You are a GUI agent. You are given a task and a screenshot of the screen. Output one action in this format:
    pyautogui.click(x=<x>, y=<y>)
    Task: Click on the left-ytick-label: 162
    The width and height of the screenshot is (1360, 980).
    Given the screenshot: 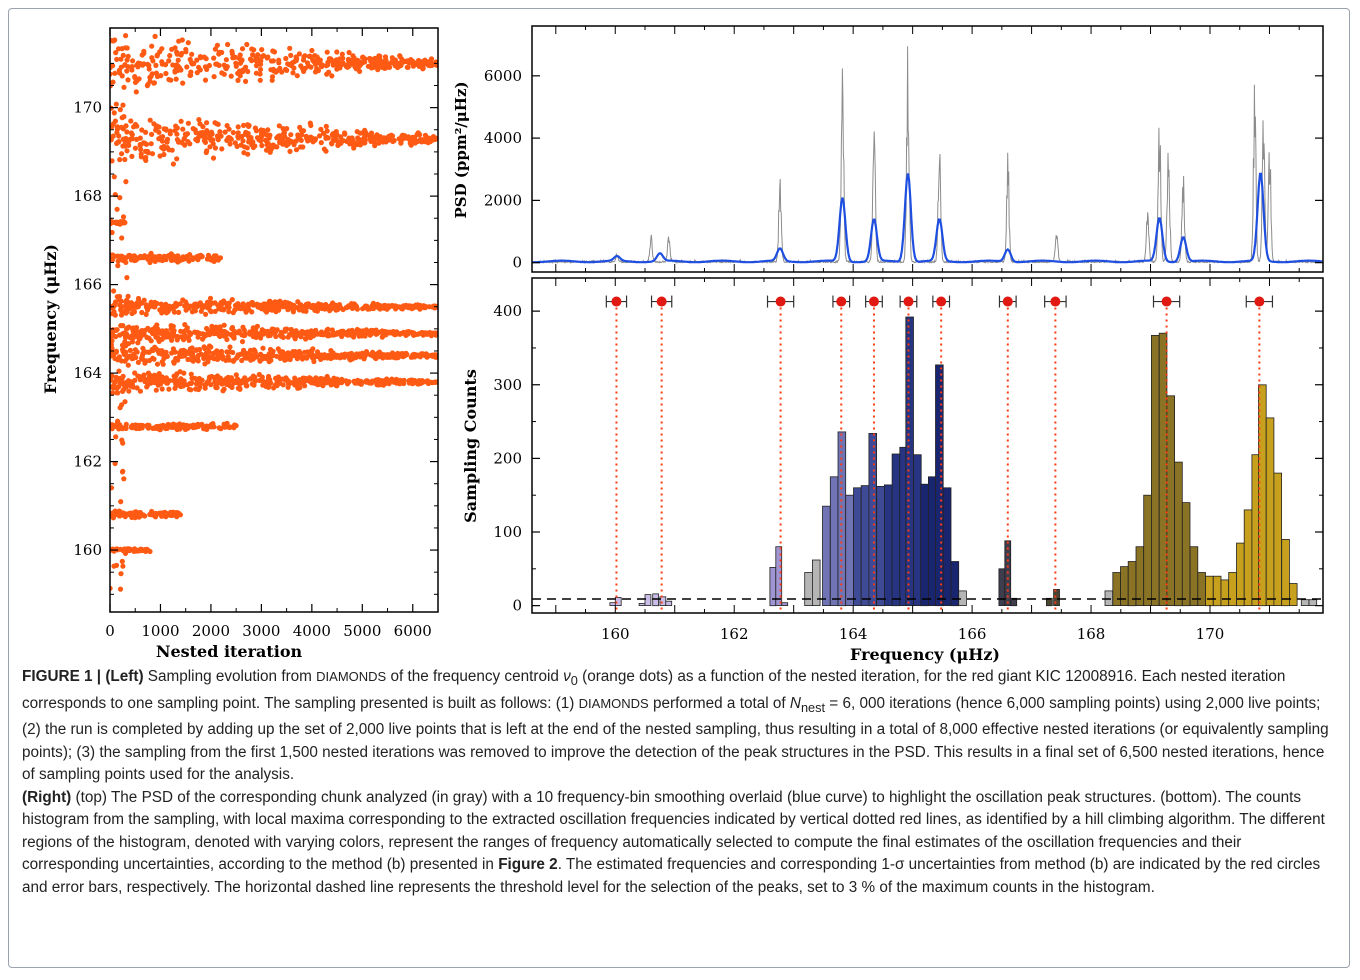 What is the action you would take?
    pyautogui.click(x=87, y=462)
    